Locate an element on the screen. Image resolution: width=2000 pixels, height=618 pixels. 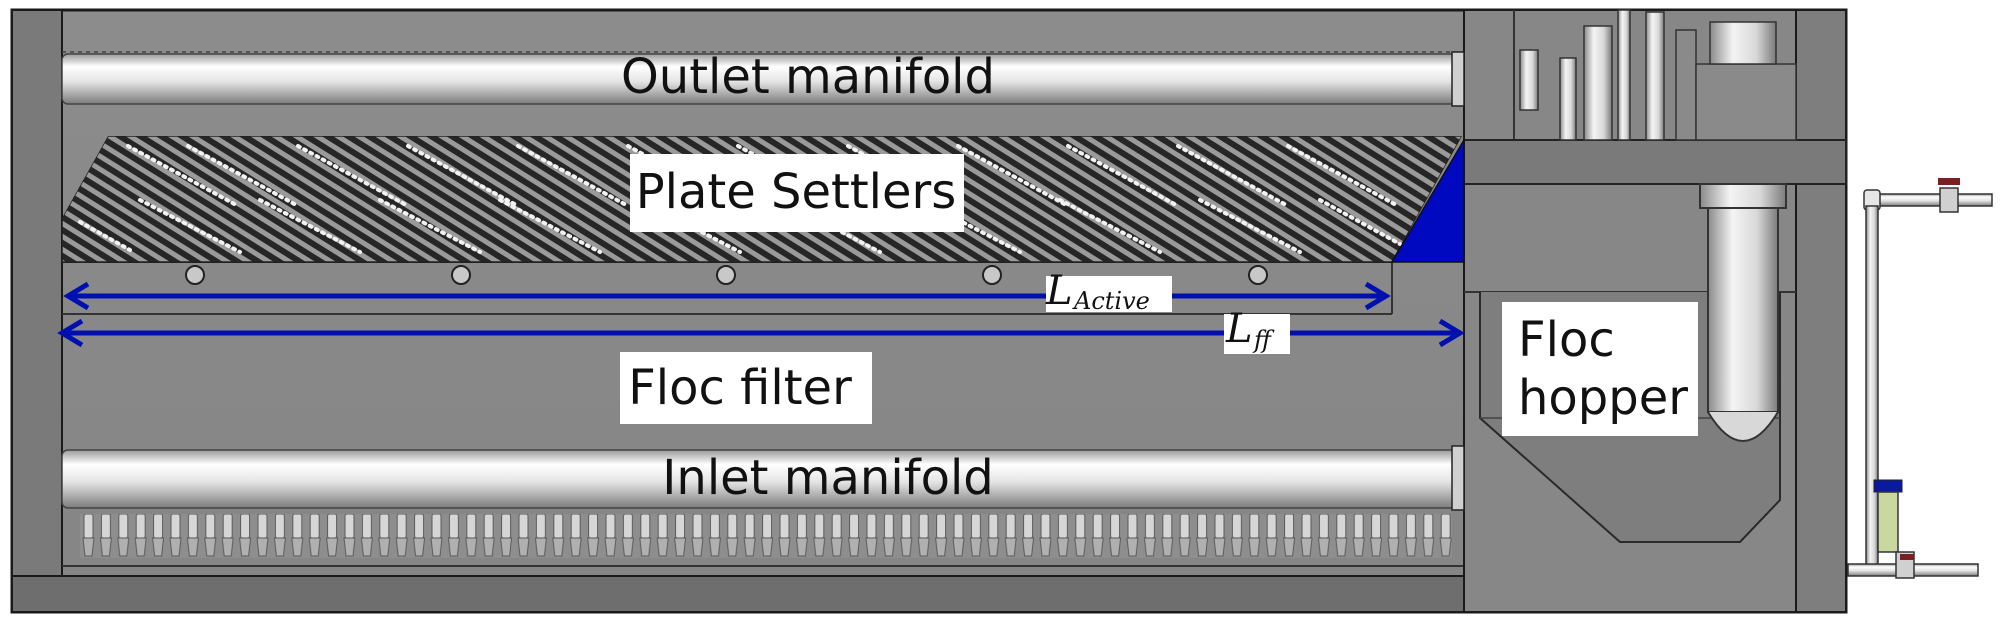
plate-settlers-label-box is located at coordinates (797, 193).